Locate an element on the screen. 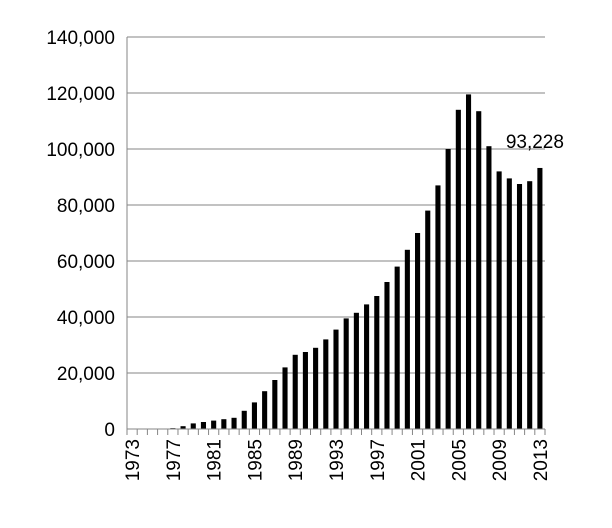 Image resolution: width=612 pixels, height=528 pixels. y-tick-label: 60,000 is located at coordinates (86, 262).